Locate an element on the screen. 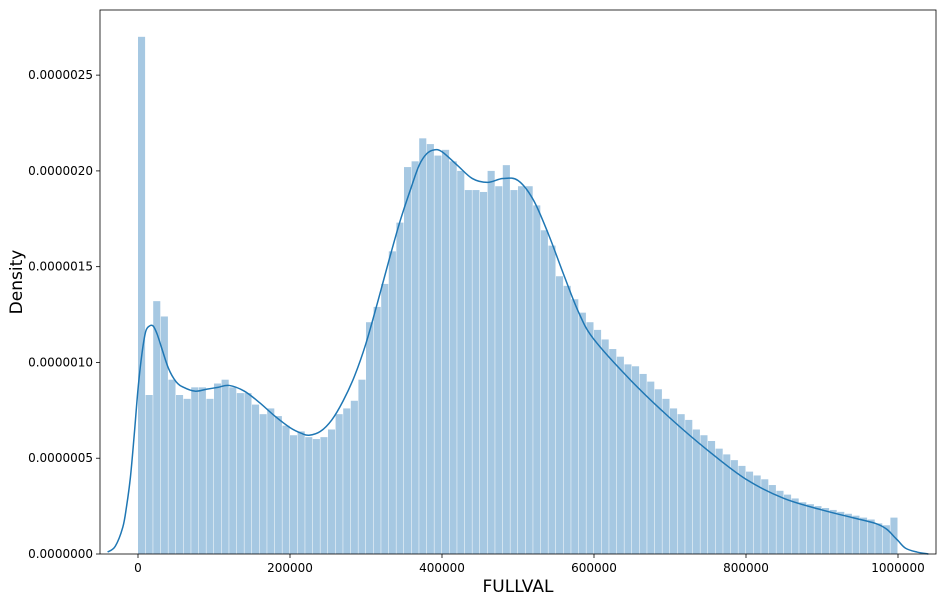 Image resolution: width=947 pixels, height=607 pixels. x-tick-label: 200000 is located at coordinates (290, 568).